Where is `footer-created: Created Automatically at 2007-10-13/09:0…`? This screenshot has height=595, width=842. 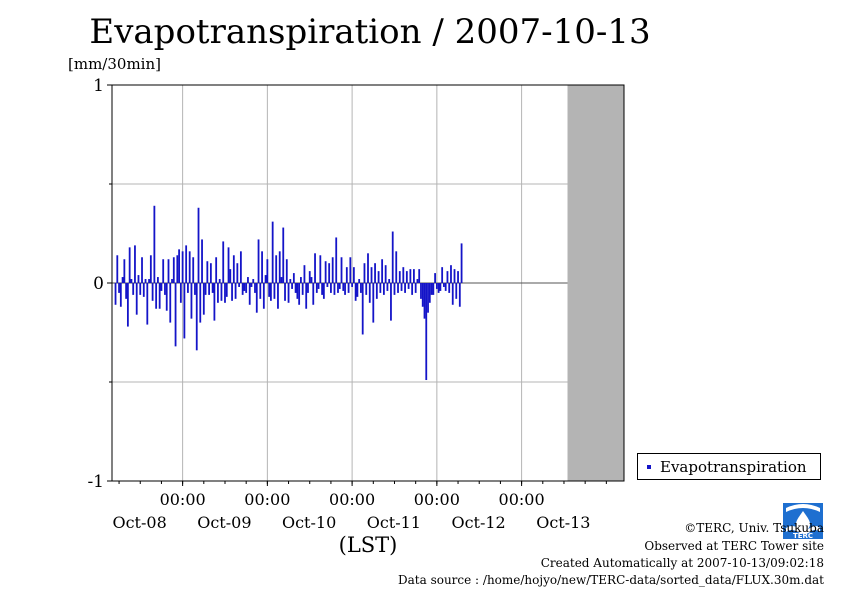
footer-created: Created Automatically at 2007-10-13/09:0… is located at coordinates (682, 563).